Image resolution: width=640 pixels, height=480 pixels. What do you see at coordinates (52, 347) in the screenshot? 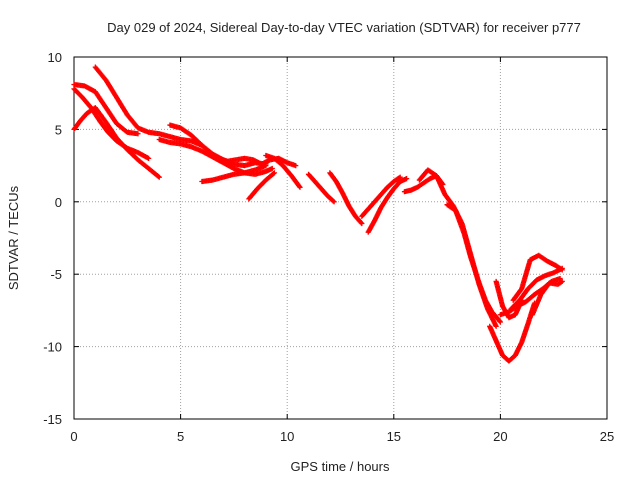
I see `y-tick-label: -10` at bounding box center [52, 347].